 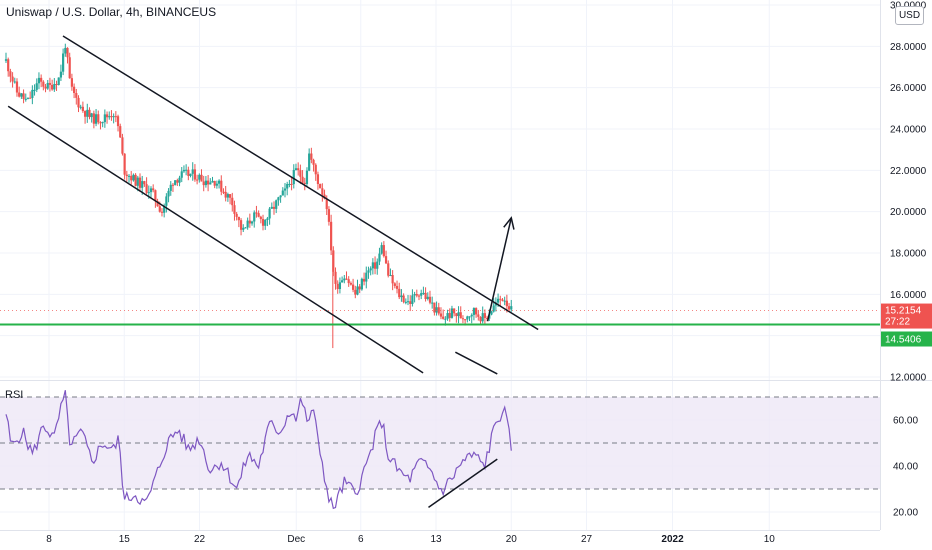 What do you see at coordinates (499, 269) in the screenshot?
I see `projection-arrow-line` at bounding box center [499, 269].